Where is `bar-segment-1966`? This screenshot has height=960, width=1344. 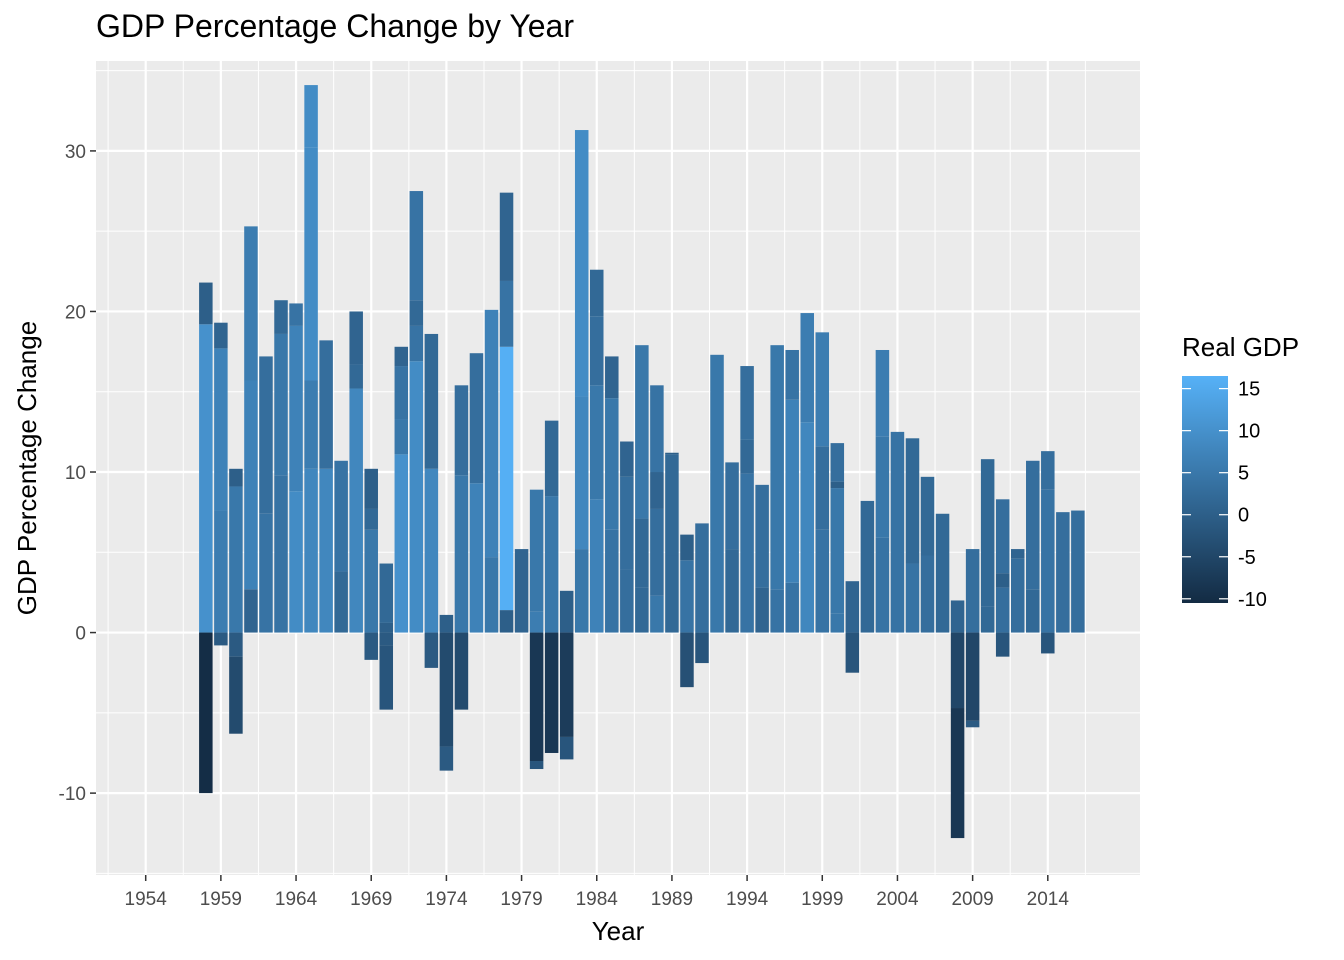 bar-segment-1966 is located at coordinates (326, 550).